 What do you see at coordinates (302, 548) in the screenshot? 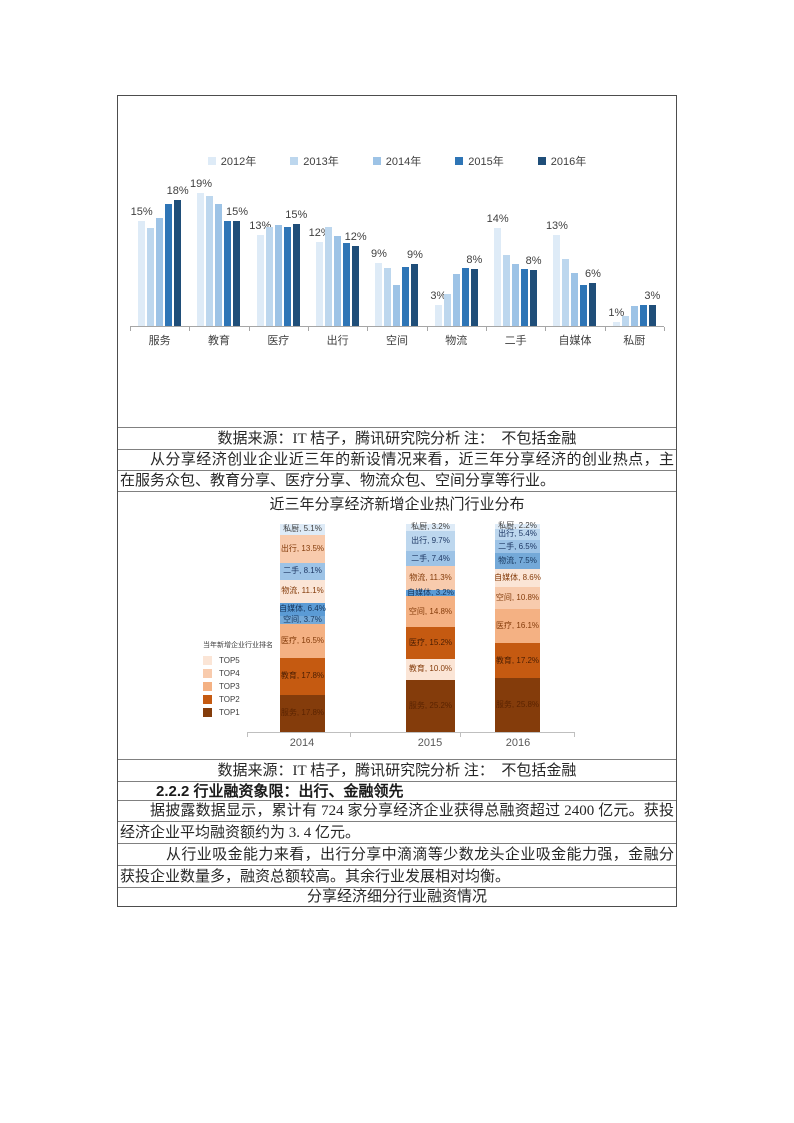
I see `stack-segment: 出行, 13.5%` at bounding box center [302, 548].